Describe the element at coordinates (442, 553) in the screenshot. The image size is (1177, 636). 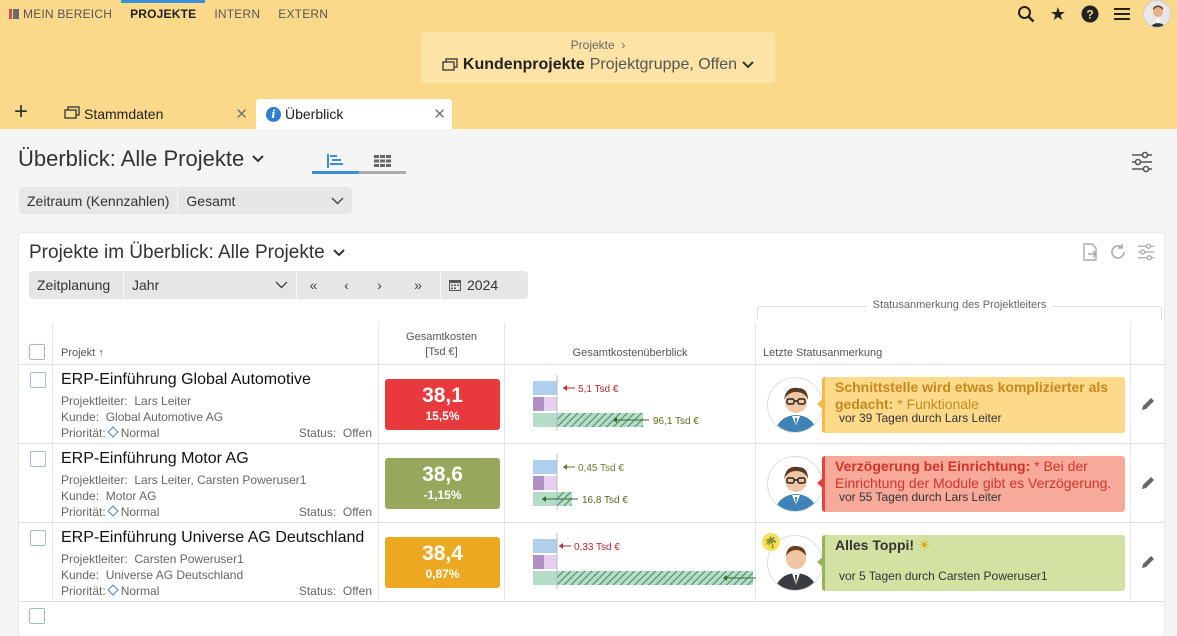
I see `cost-value: 38,4` at that location.